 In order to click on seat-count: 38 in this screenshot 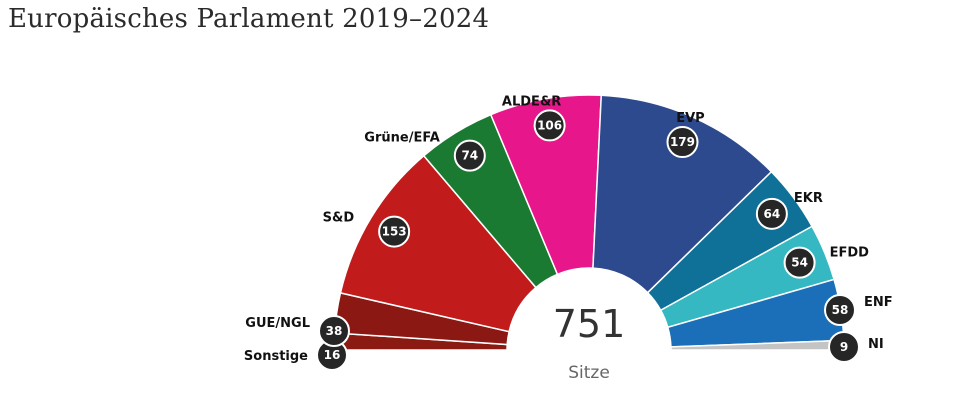, I will do `click(334, 331)`.